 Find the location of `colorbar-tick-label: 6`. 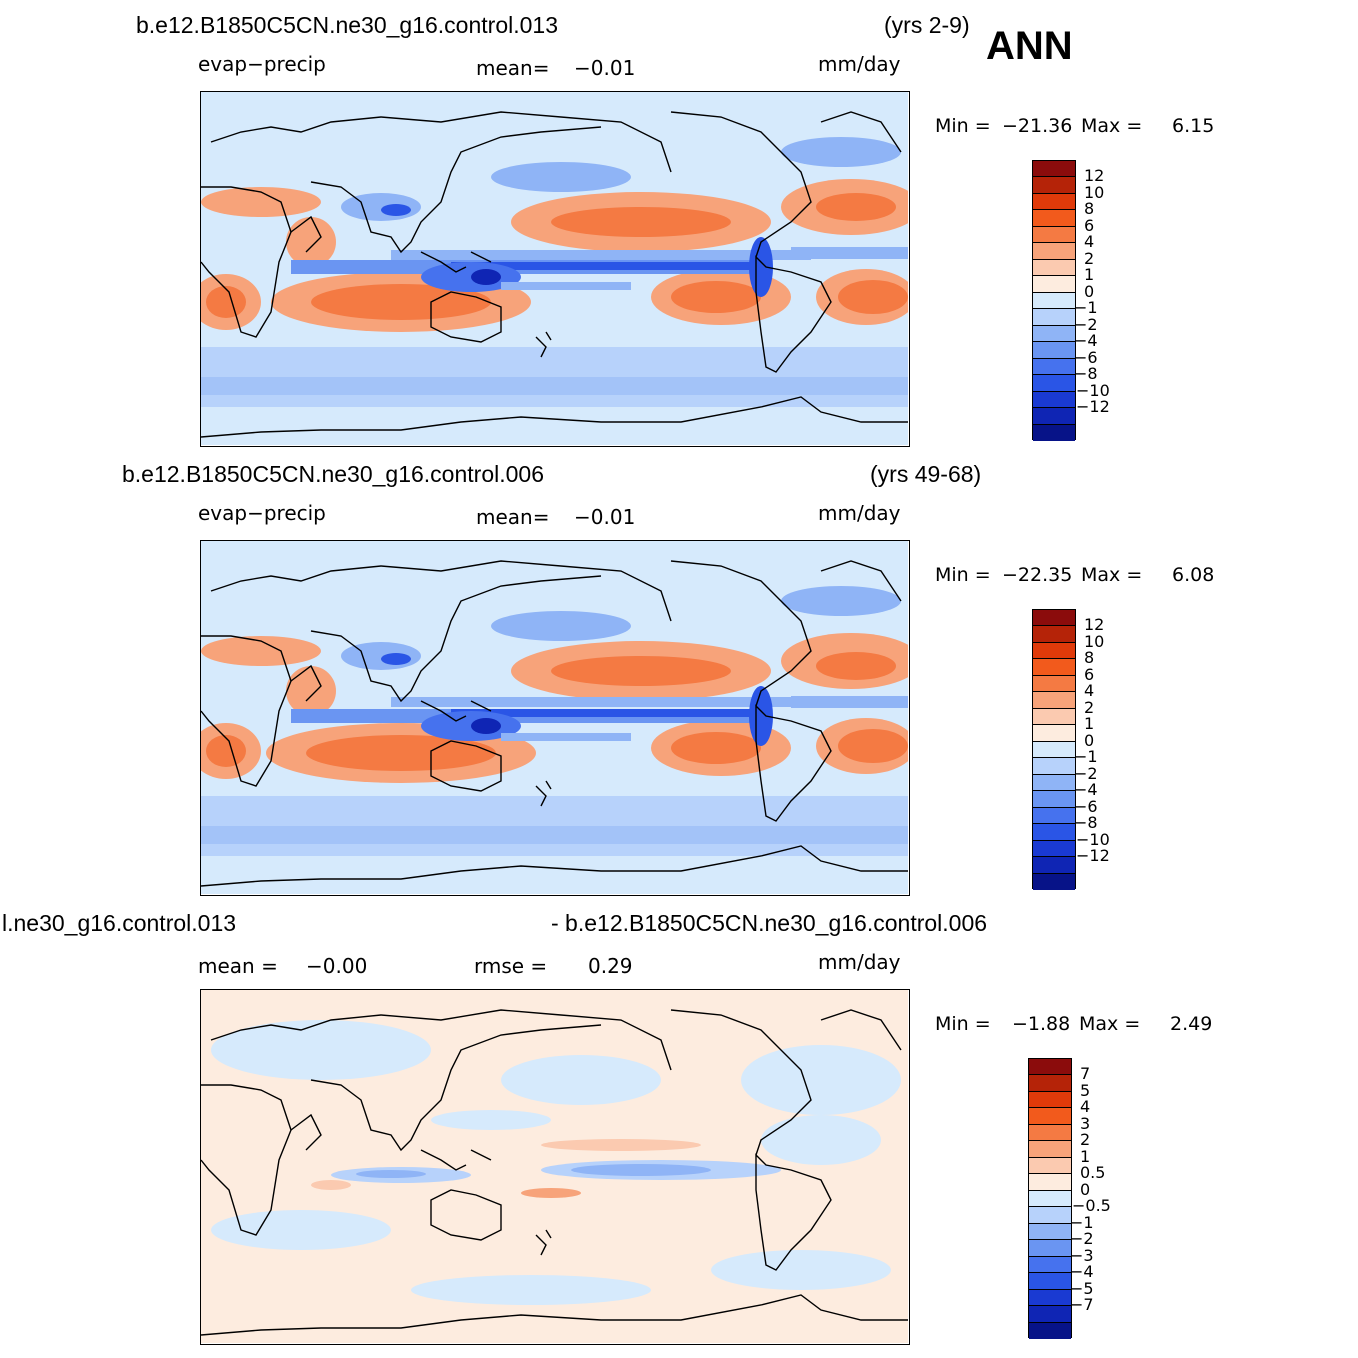

colorbar-tick-label: 6 is located at coordinates (1089, 674).